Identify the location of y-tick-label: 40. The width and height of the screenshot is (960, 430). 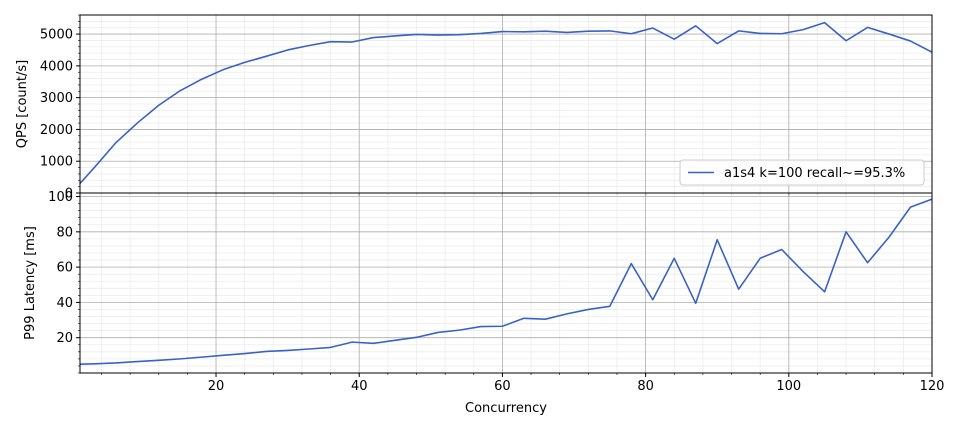
(64, 303).